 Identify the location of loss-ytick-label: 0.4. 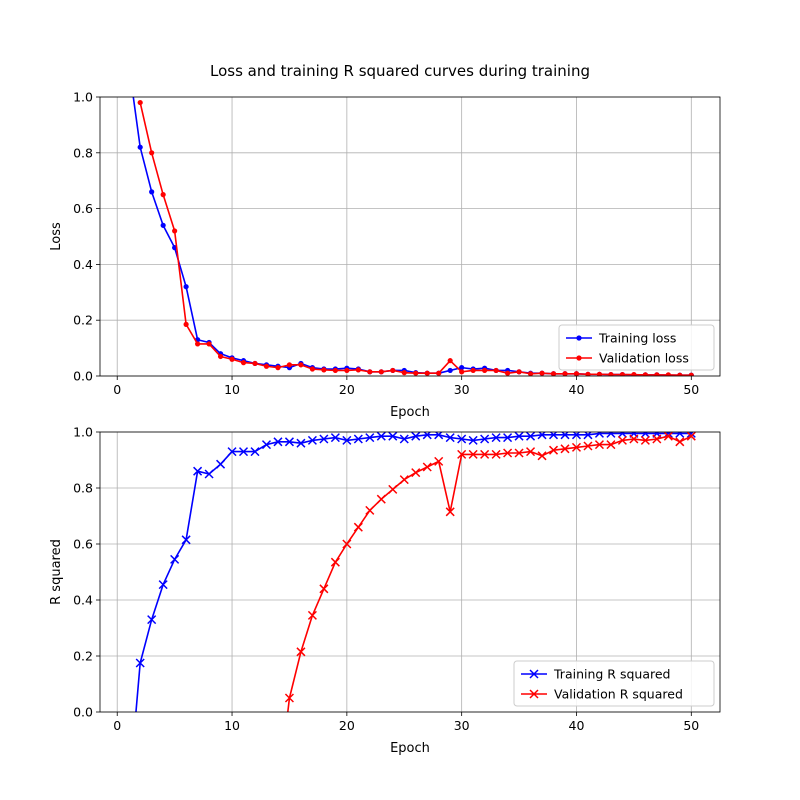
(83, 264).